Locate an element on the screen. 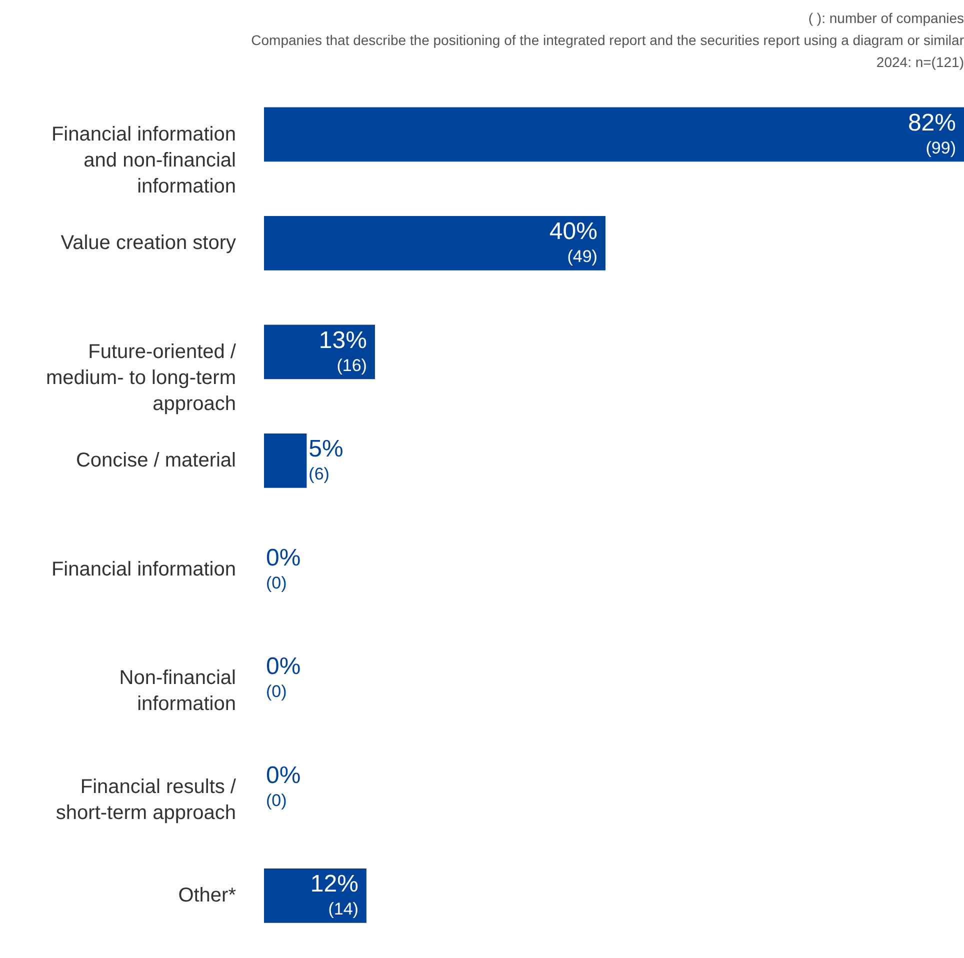  y-tick-label: Non-financial information is located at coordinates (177, 691).